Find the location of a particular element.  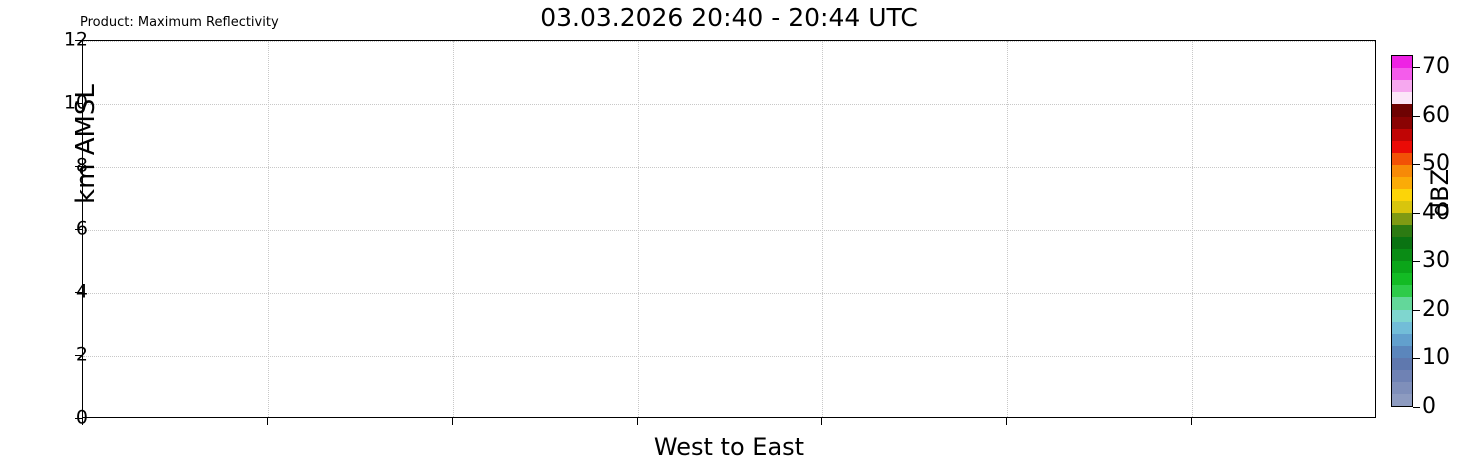

colorbar-tick-label: 70 is located at coordinates (1436, 67).